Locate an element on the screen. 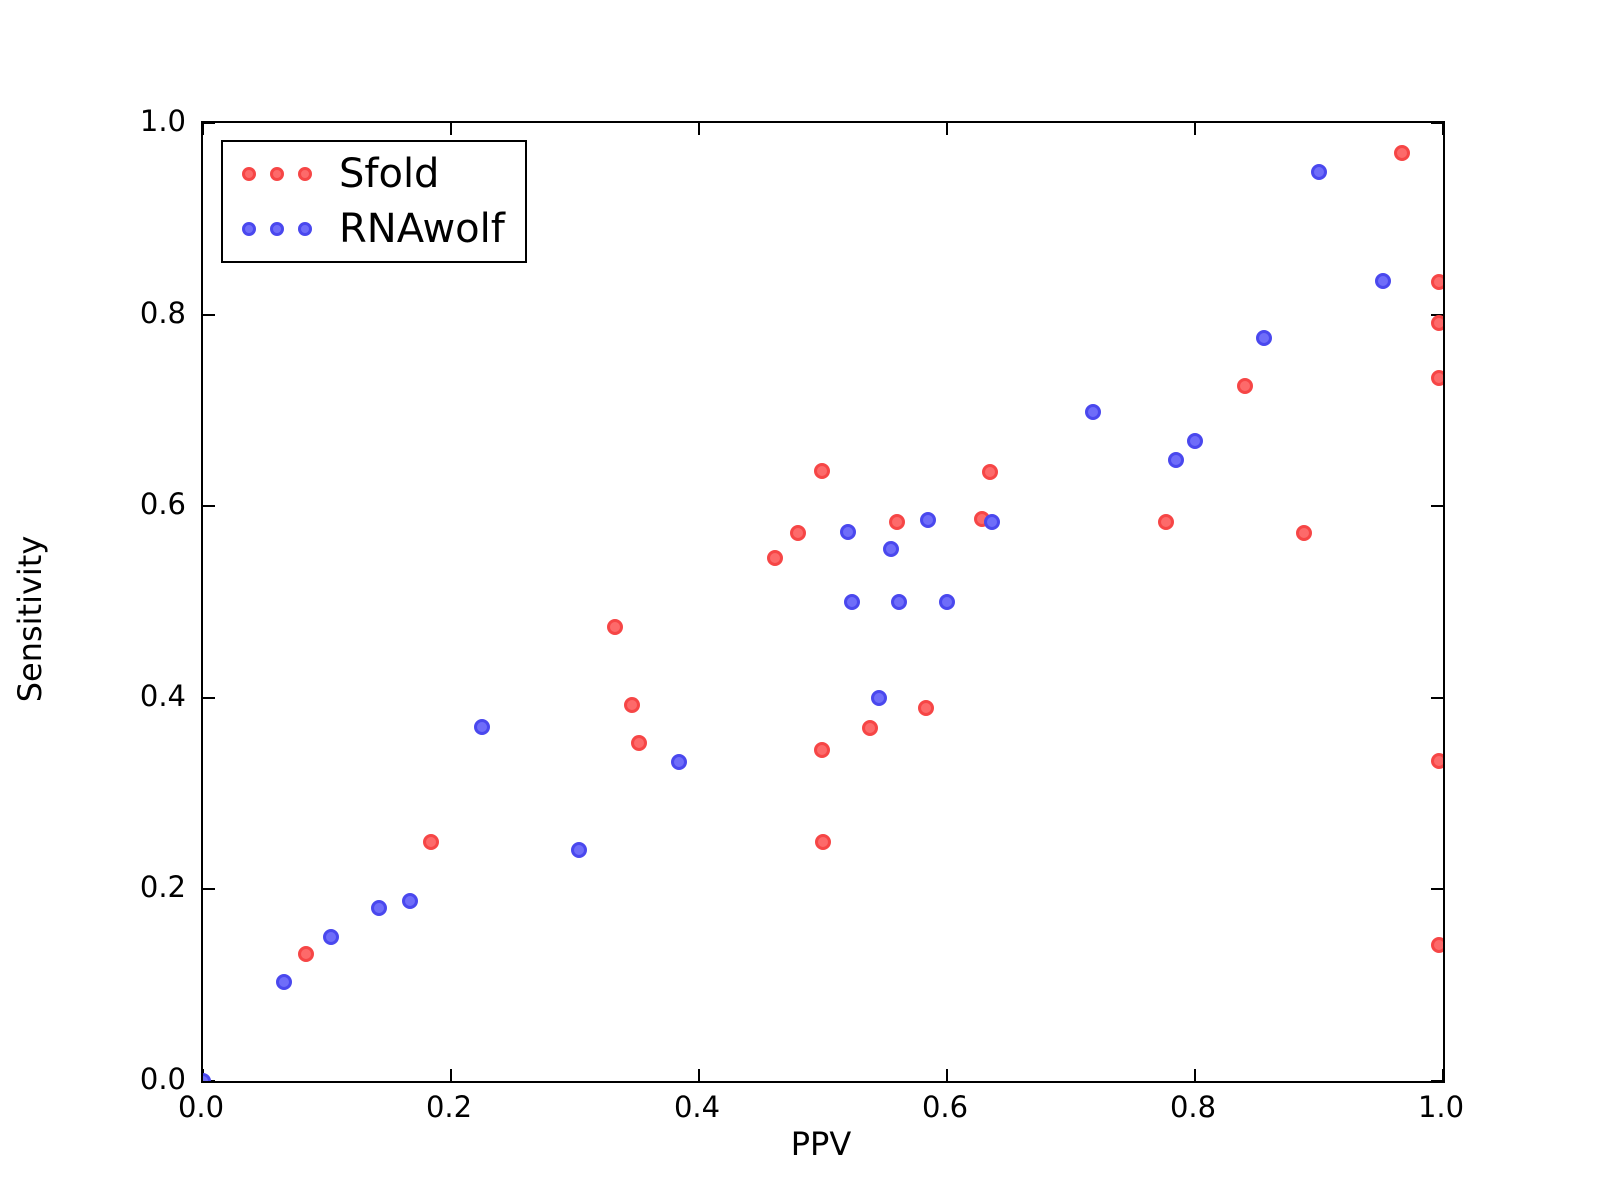 The image size is (1600, 1200). legend-row-rnawolf: RNAwolf is located at coordinates (374, 229).